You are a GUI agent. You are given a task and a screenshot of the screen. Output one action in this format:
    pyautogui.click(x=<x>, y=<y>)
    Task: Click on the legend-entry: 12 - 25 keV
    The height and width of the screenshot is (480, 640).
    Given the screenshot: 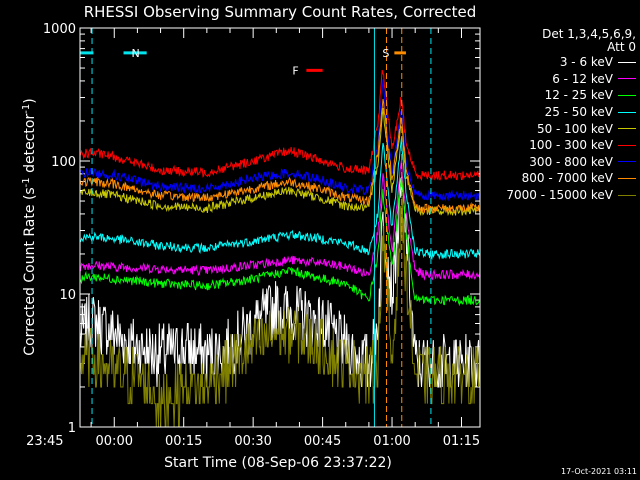 What is the action you would take?
    pyautogui.click(x=558, y=95)
    